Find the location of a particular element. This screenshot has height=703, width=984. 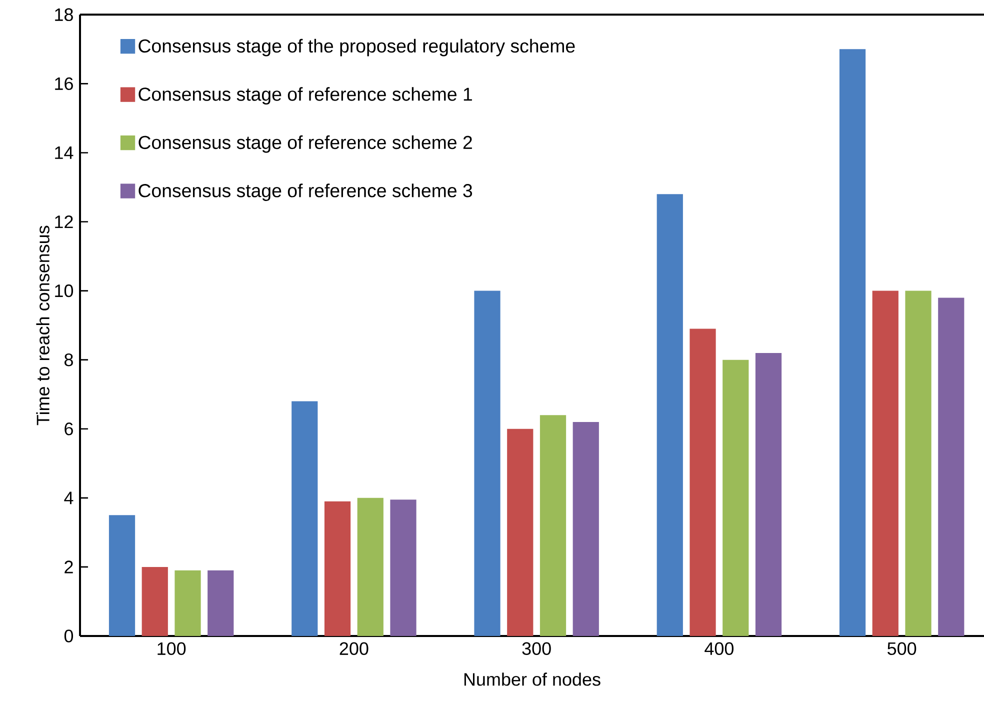

x-tick-label: 200 is located at coordinates (354, 649).